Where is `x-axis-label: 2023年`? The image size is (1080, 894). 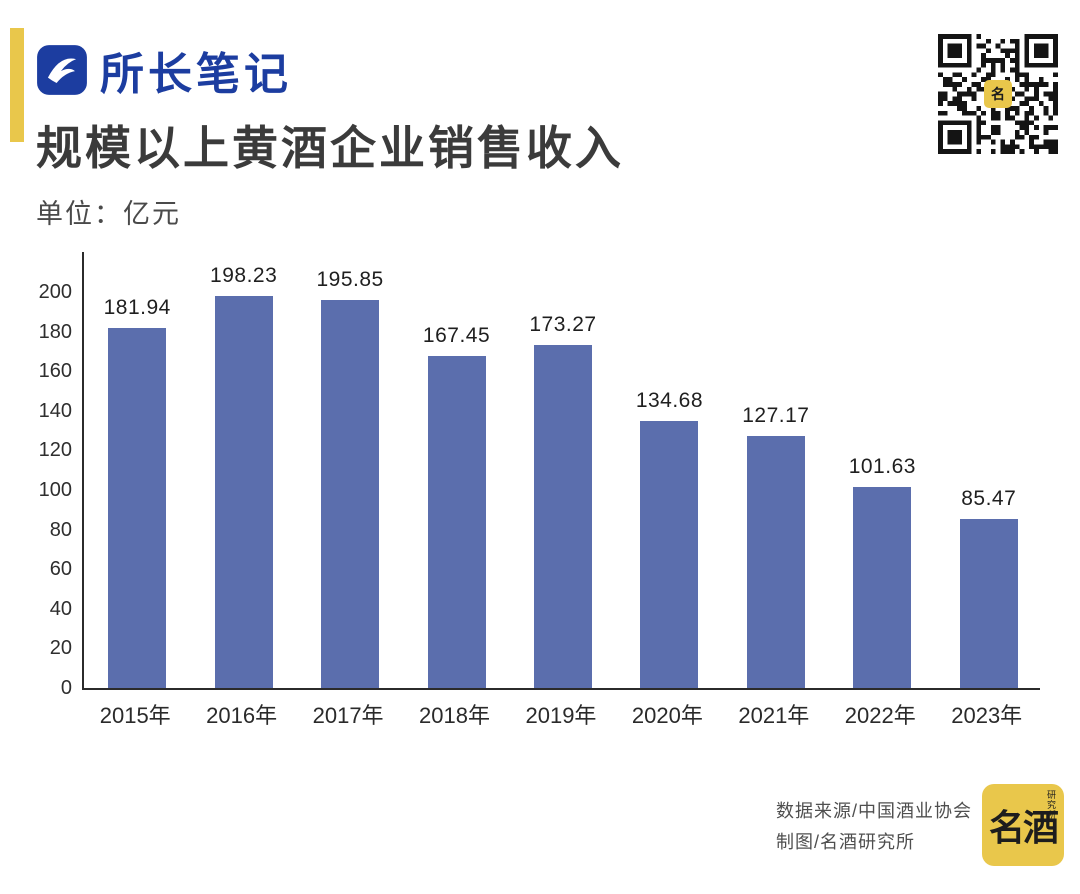 x-axis-label: 2023年 is located at coordinates (987, 715).